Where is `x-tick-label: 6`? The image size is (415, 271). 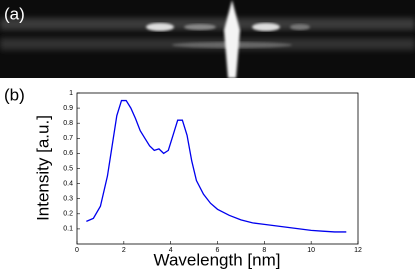
x-tick-label: 6 is located at coordinates (218, 250).